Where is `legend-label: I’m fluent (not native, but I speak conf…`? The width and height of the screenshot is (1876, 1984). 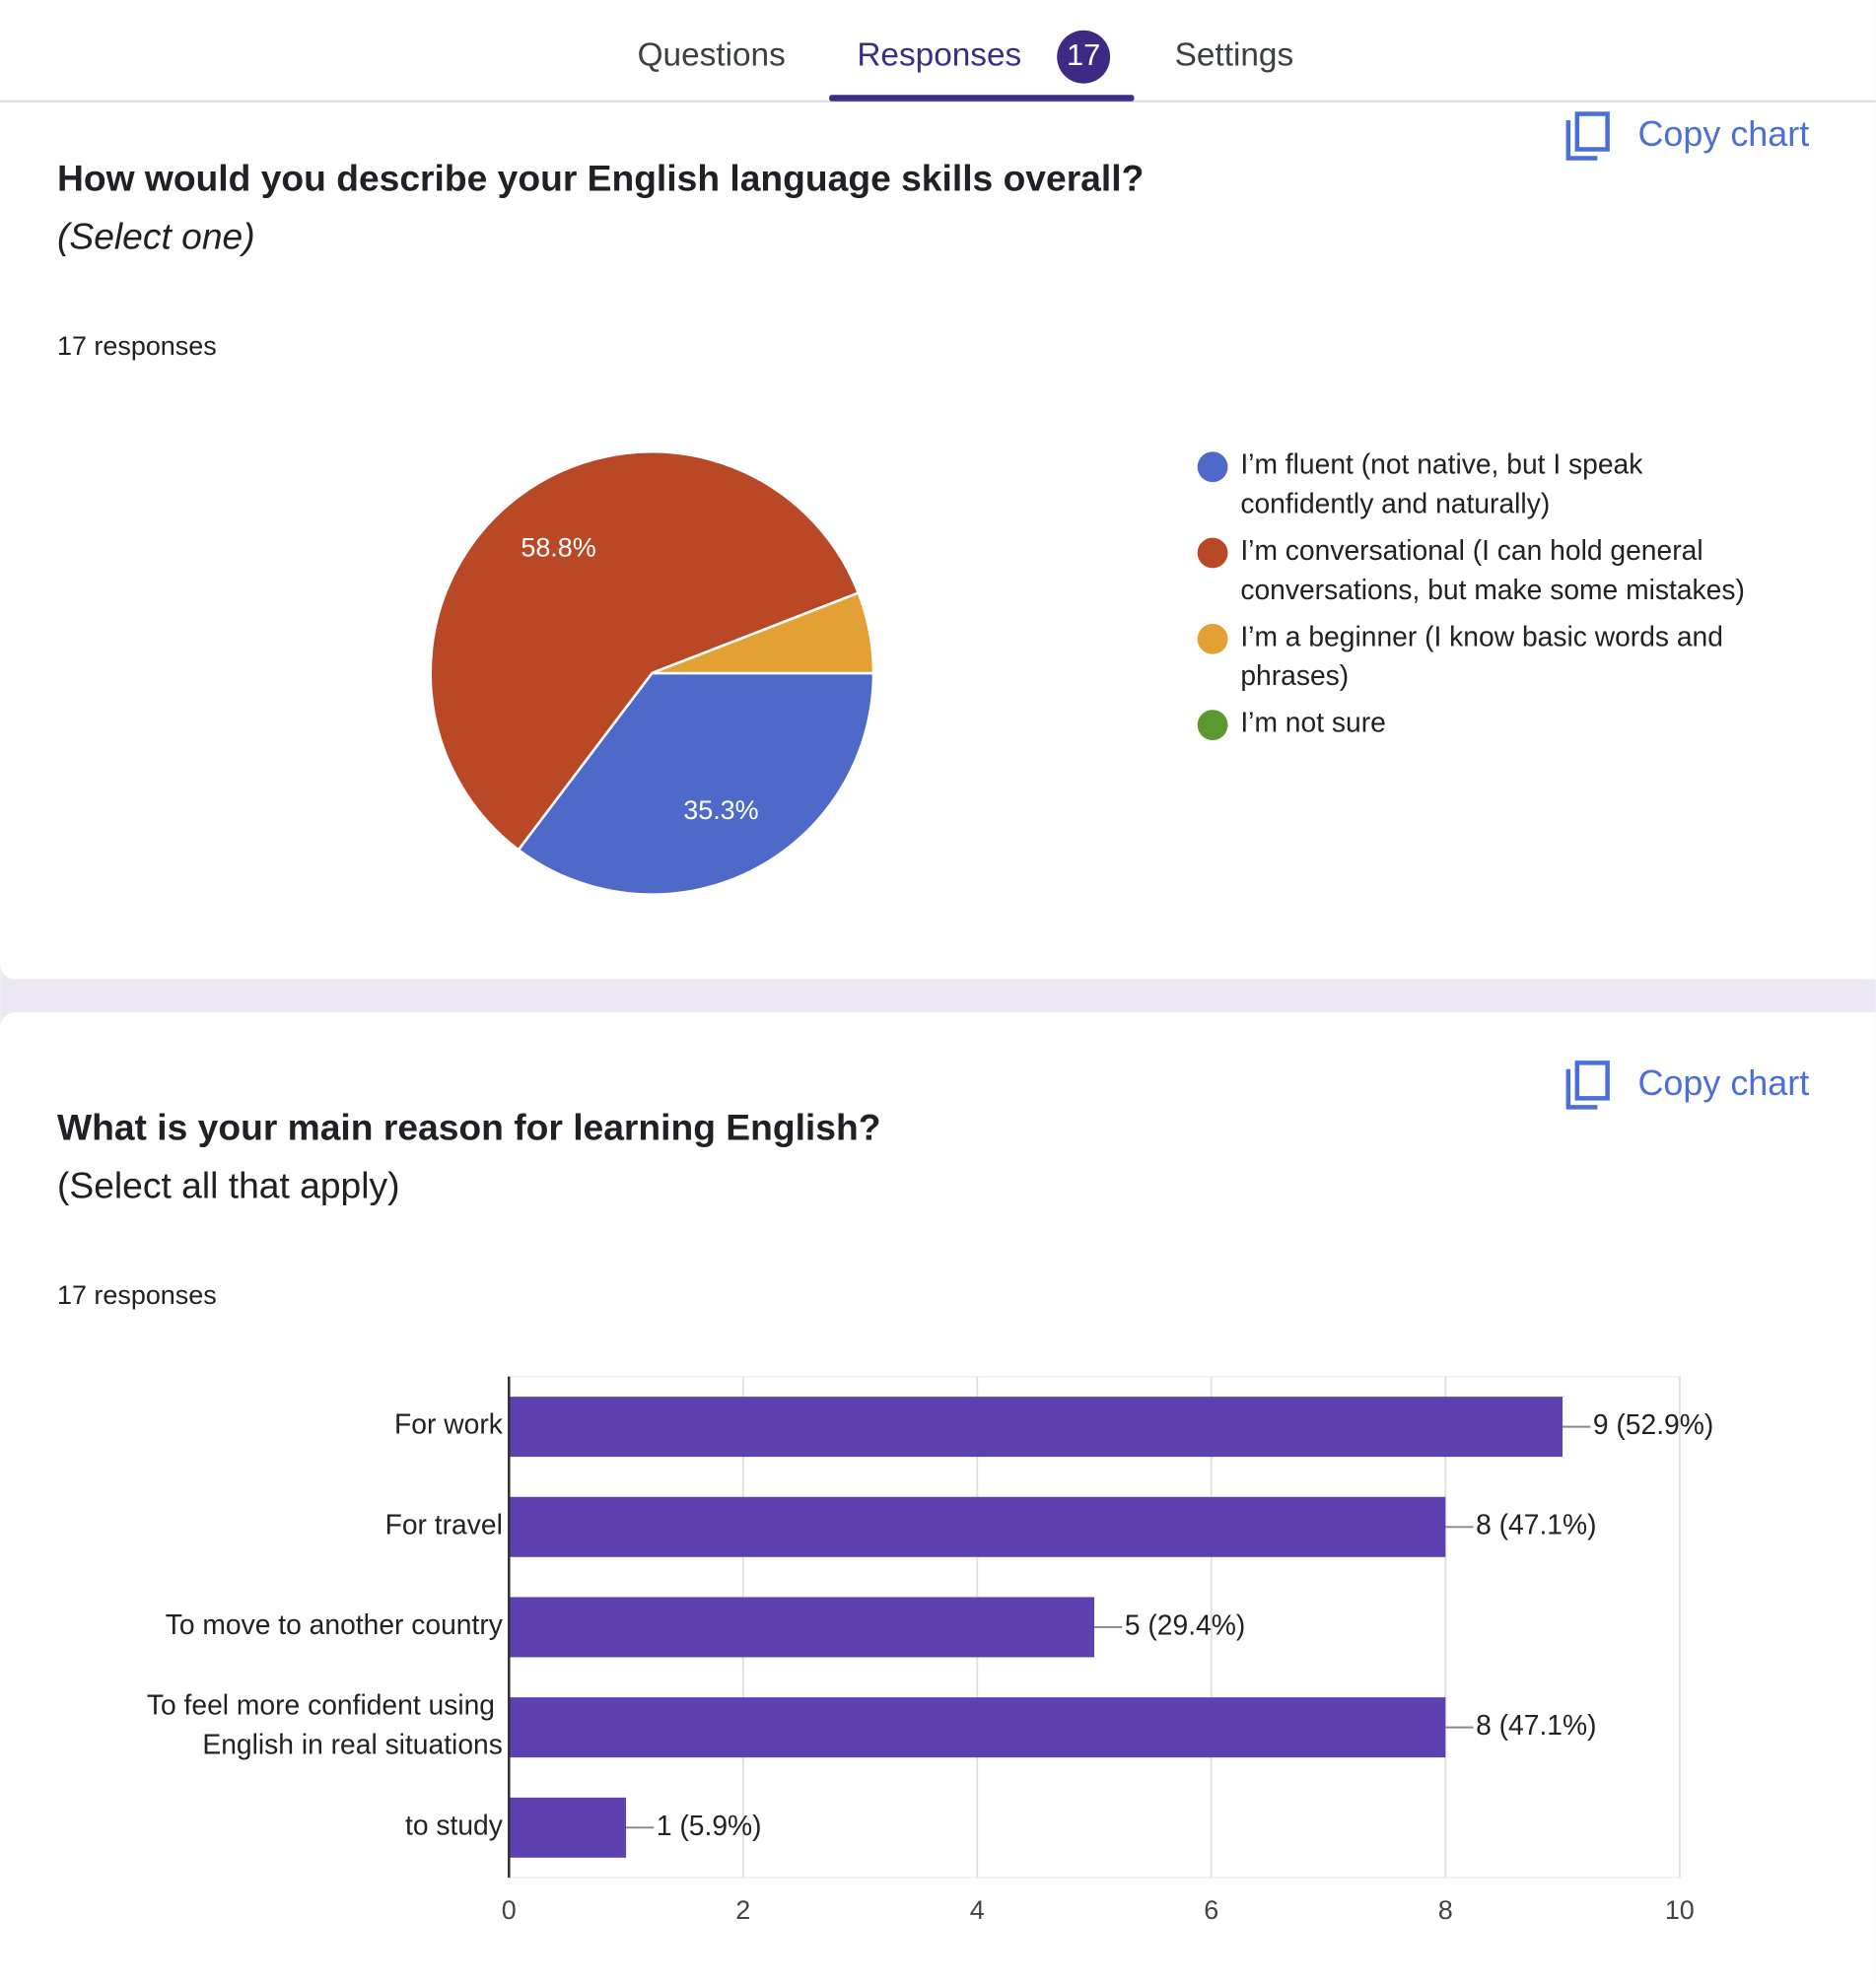
legend-label: I’m fluent (not native, but I speak conf… is located at coordinates (1445, 484).